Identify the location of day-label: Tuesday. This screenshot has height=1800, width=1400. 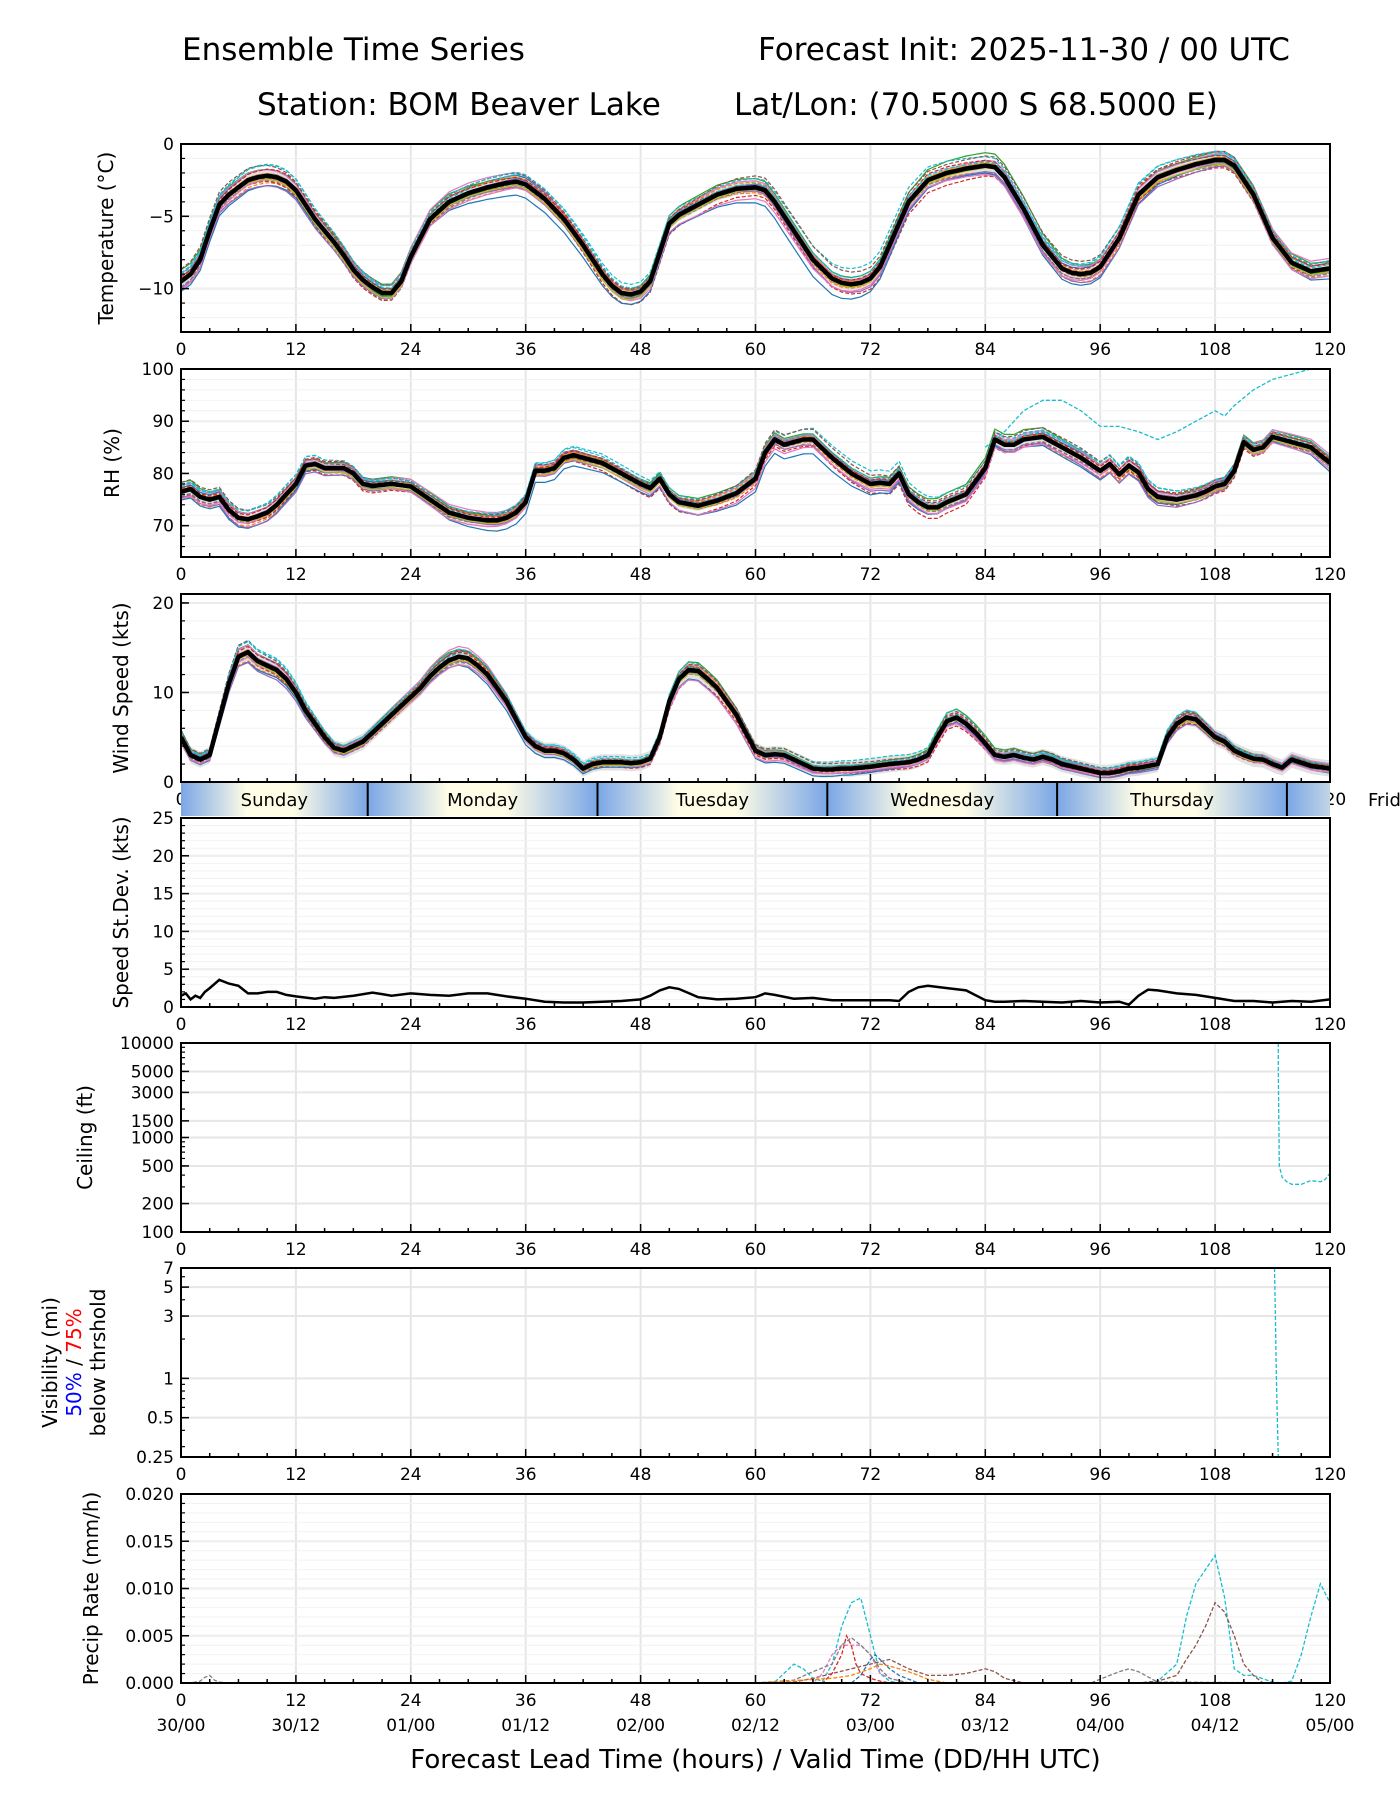
(712, 800).